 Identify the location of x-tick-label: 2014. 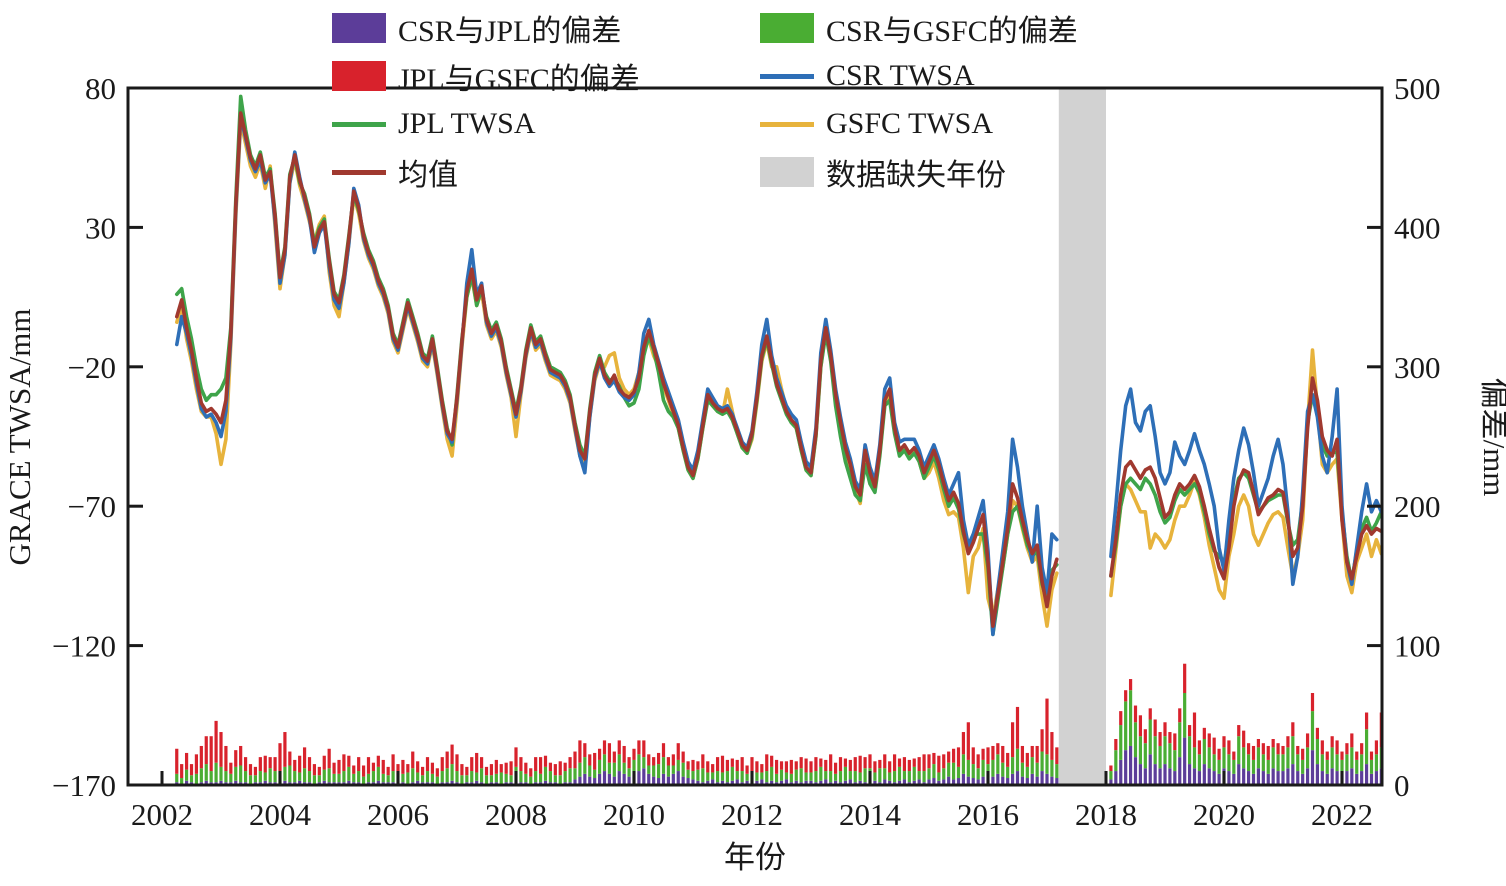
(870, 814).